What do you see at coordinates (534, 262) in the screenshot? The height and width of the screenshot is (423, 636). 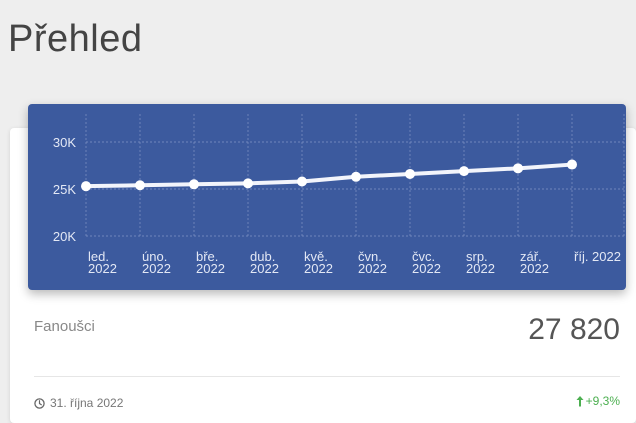 I see `x-tick-label: zář. 2022` at bounding box center [534, 262].